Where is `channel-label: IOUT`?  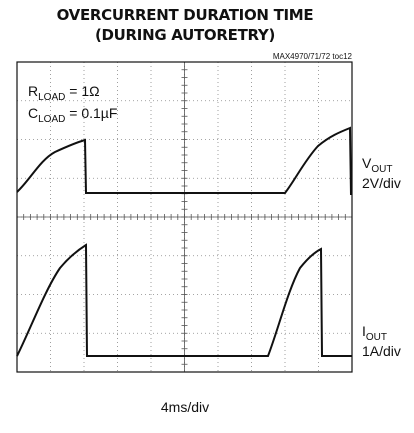 channel-label: IOUT is located at coordinates (374, 333).